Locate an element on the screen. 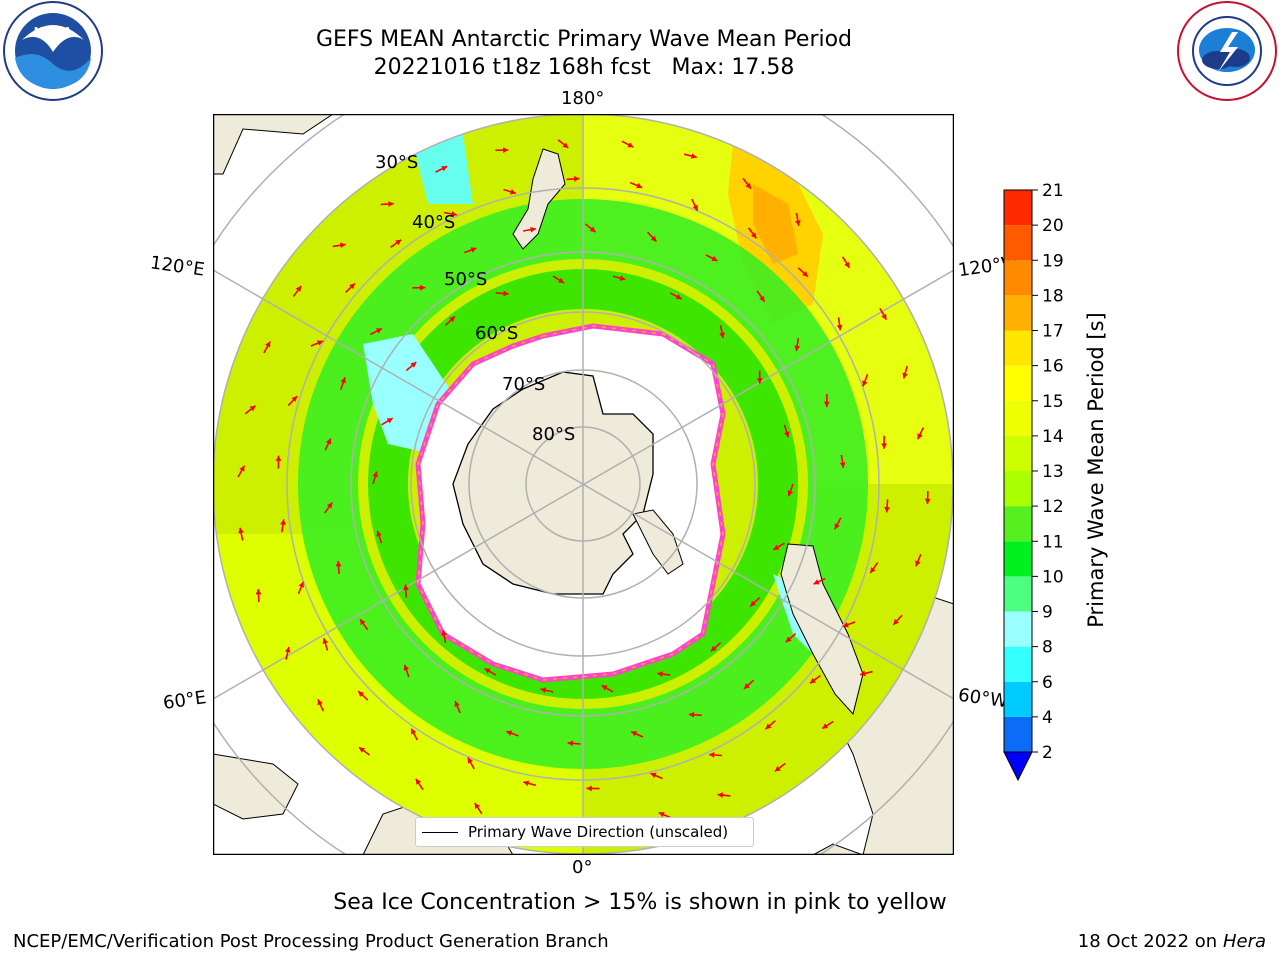 The height and width of the screenshot is (960, 1280). colorbar-tick-label: 14 is located at coordinates (1053, 437).